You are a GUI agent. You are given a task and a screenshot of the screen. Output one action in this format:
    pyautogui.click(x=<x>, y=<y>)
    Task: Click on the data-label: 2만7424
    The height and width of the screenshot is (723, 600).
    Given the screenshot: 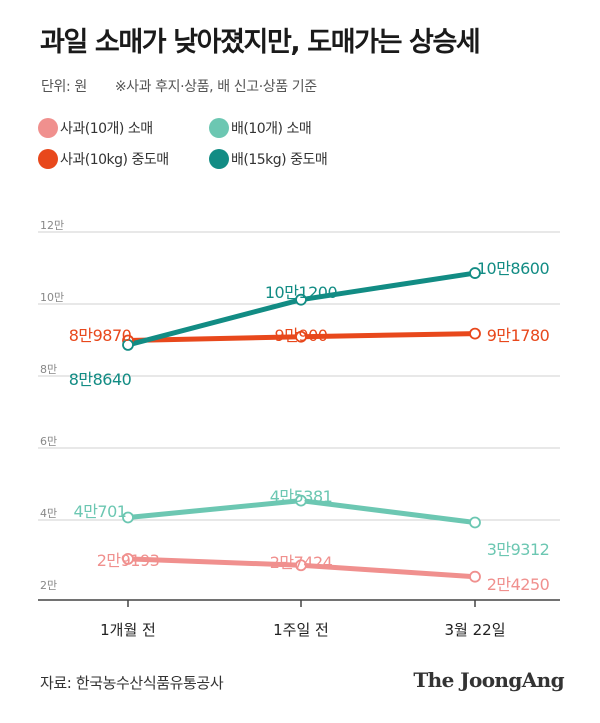 What is the action you would take?
    pyautogui.click(x=301, y=562)
    